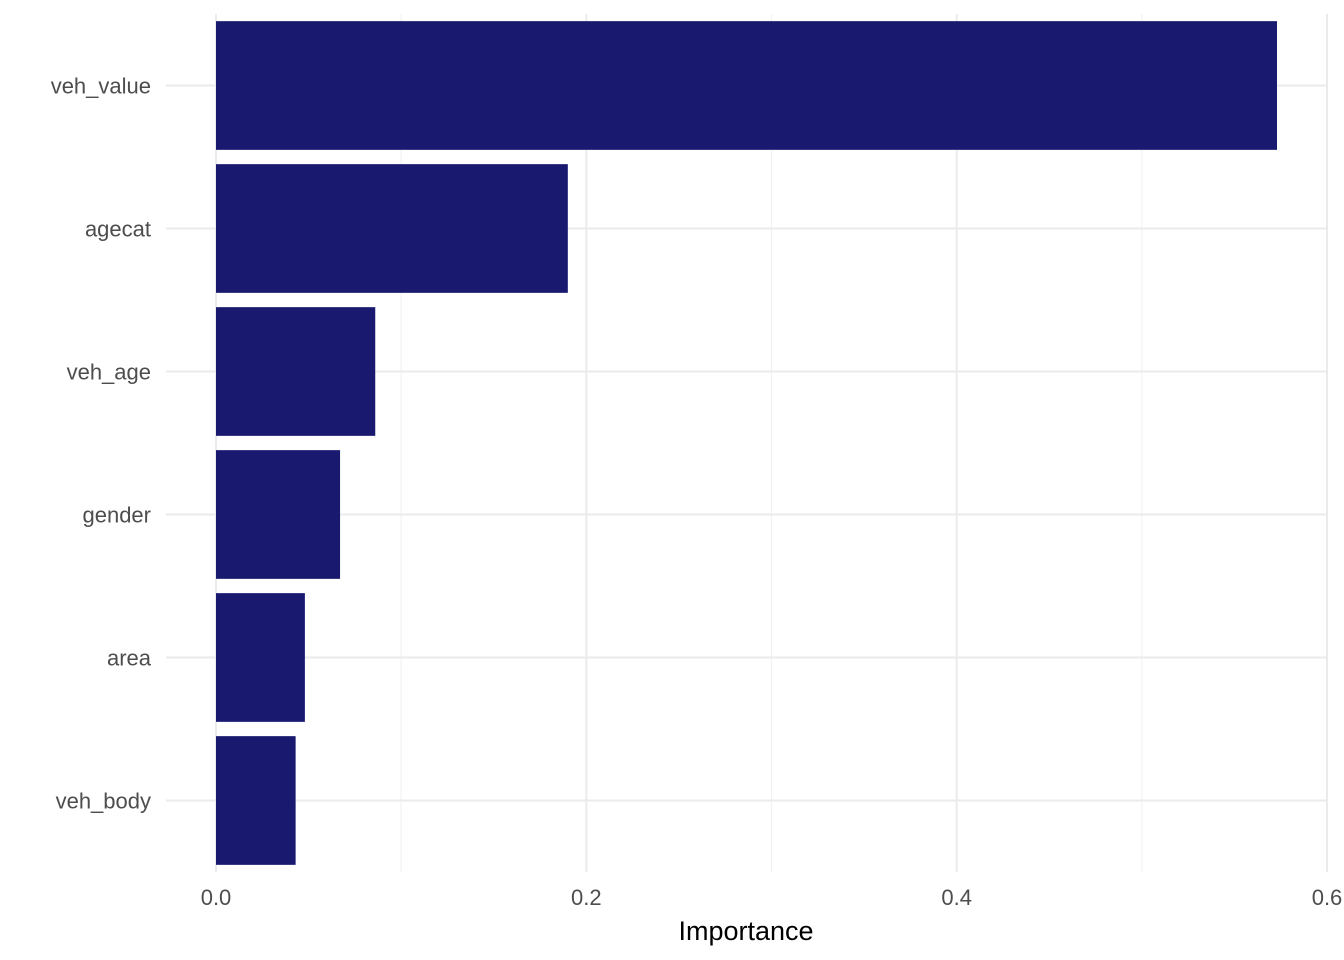  What do you see at coordinates (116, 515) in the screenshot?
I see `y-tick-label: gender` at bounding box center [116, 515].